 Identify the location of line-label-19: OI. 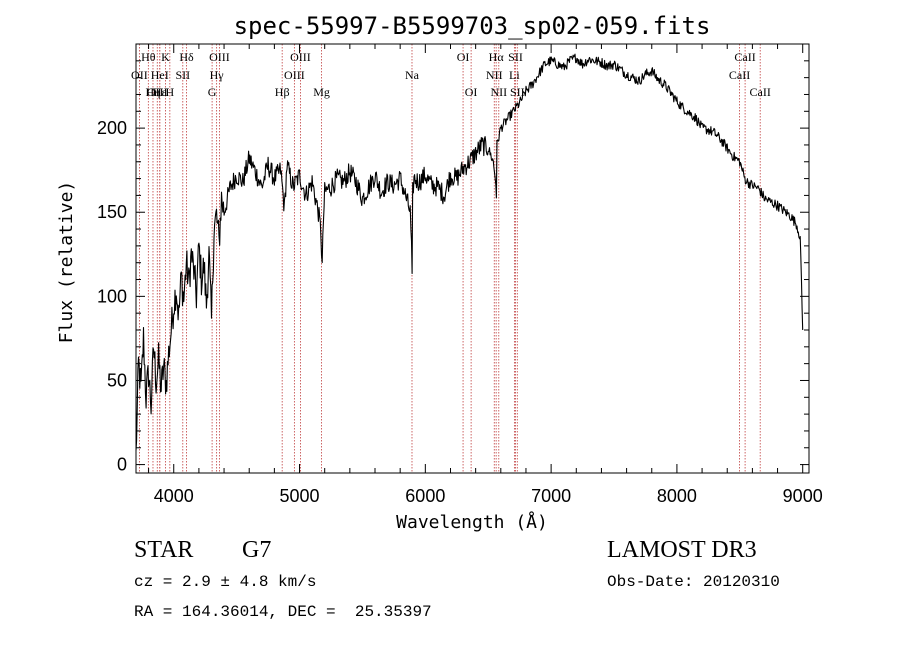
(471, 92).